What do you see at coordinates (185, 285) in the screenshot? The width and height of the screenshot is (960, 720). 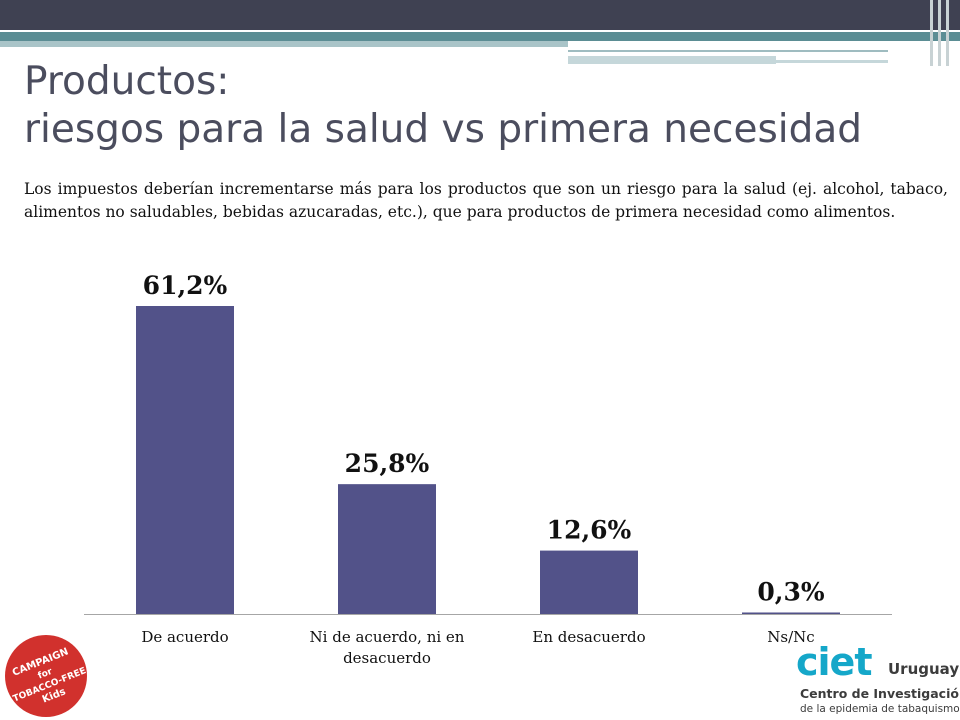 I see `data-label: 61,2%` at bounding box center [185, 285].